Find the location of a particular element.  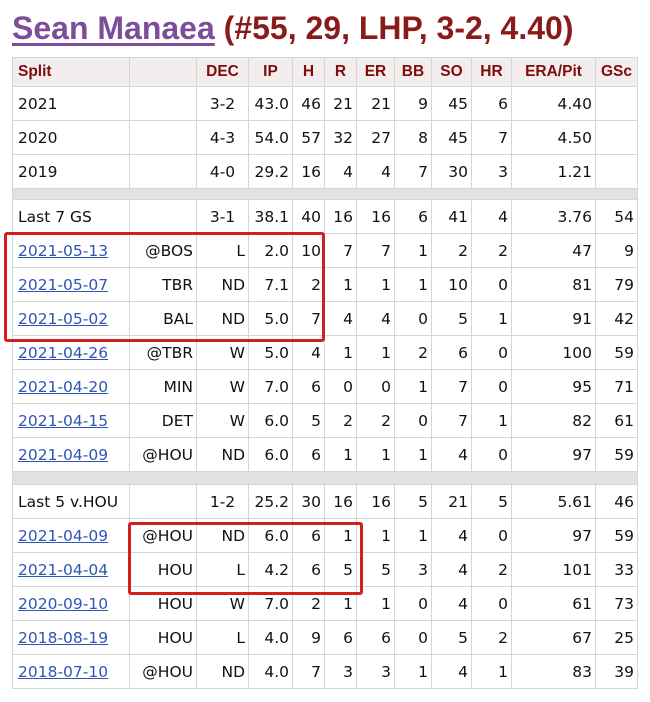

cell-h: 7 is located at coordinates (308, 318).